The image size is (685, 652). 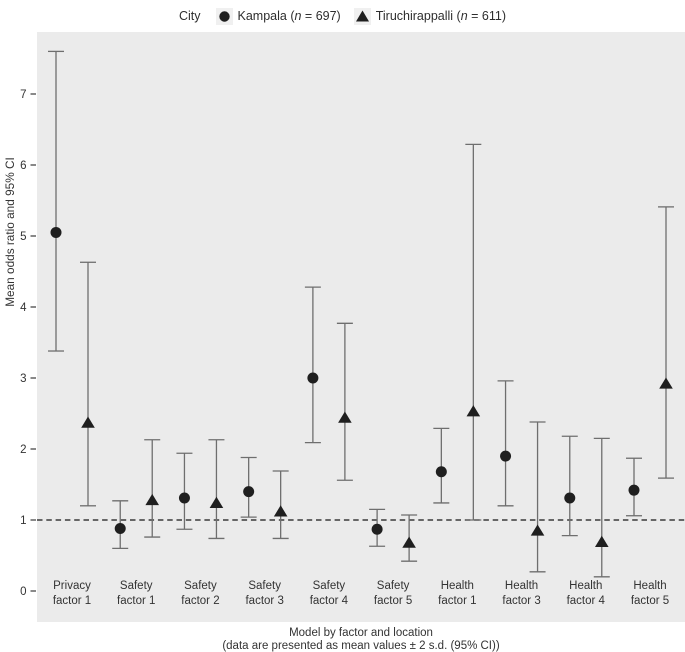 I want to click on legend-item-tiruchirappalli: Tiruchirappalli (n = 611), so click(x=429, y=16).